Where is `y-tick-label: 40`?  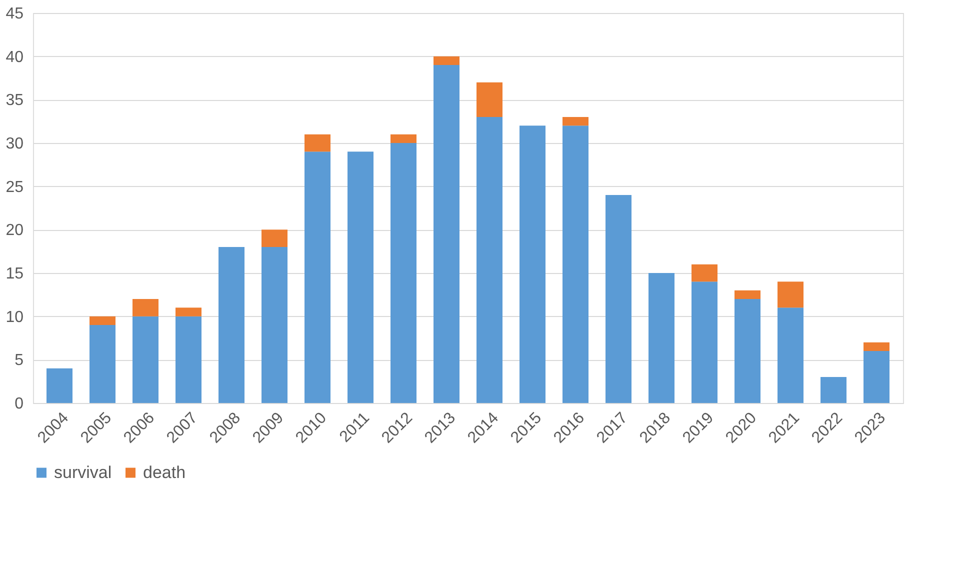 y-tick-label: 40 is located at coordinates (15, 57).